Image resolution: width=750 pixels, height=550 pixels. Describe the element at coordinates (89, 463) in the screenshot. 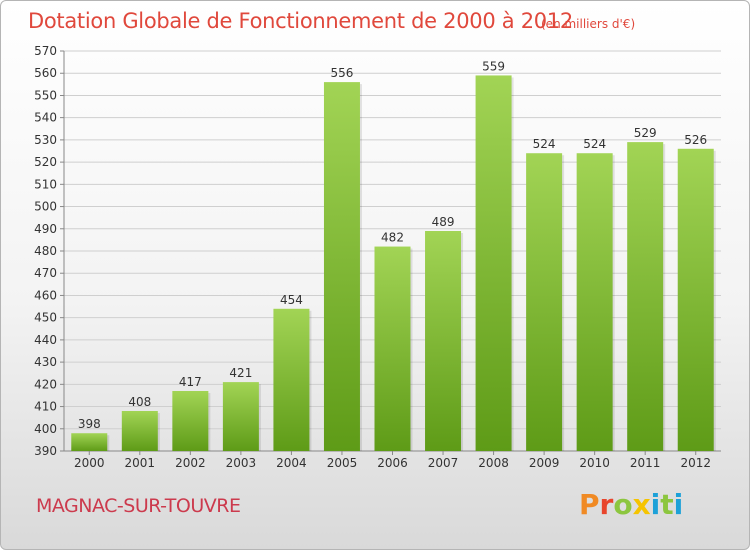

I see `x-tick-label: 2000` at that location.